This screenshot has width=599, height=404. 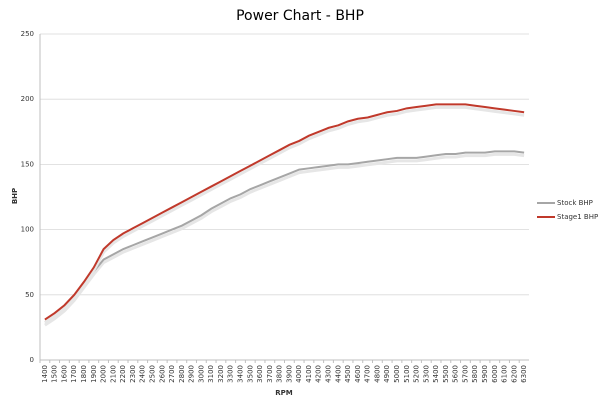 What do you see at coordinates (94, 374) in the screenshot?
I see `x-tick-label: 1900` at bounding box center [94, 374].